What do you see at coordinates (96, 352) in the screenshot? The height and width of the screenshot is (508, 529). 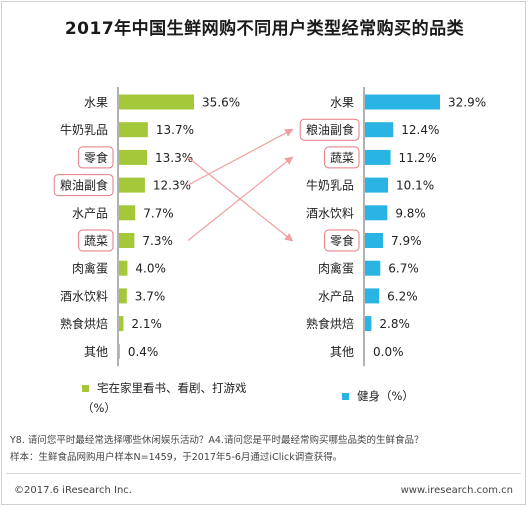 I see `left-category-label: 其他` at bounding box center [96, 352].